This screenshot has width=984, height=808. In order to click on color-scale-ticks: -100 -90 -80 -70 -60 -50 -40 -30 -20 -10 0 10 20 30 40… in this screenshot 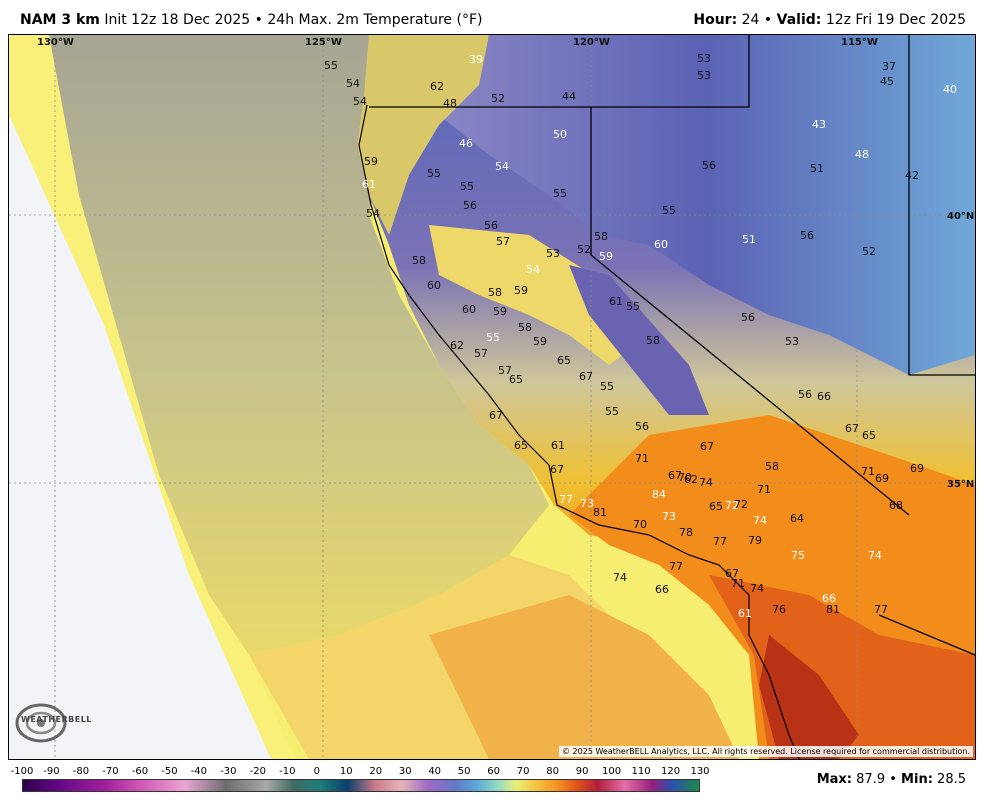, I will do `click(362, 772)`.